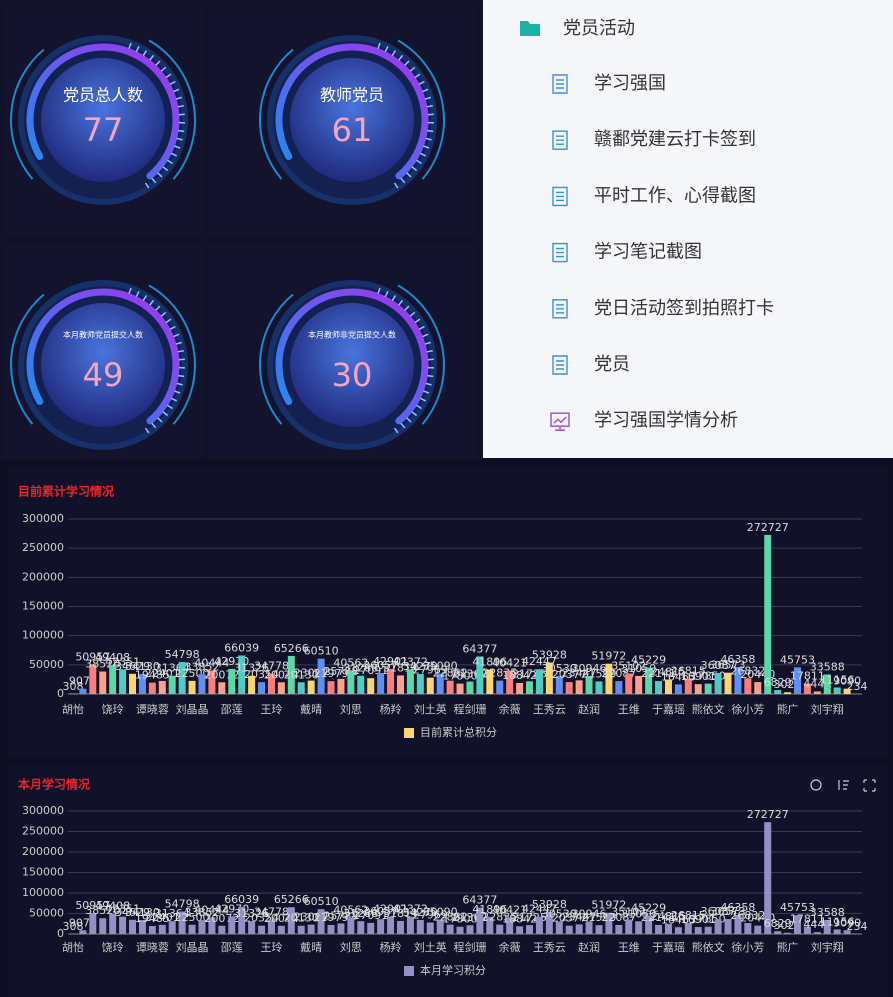  Describe the element at coordinates (251, 913) in the screenshot. I see `value-label: 31326` at that location.